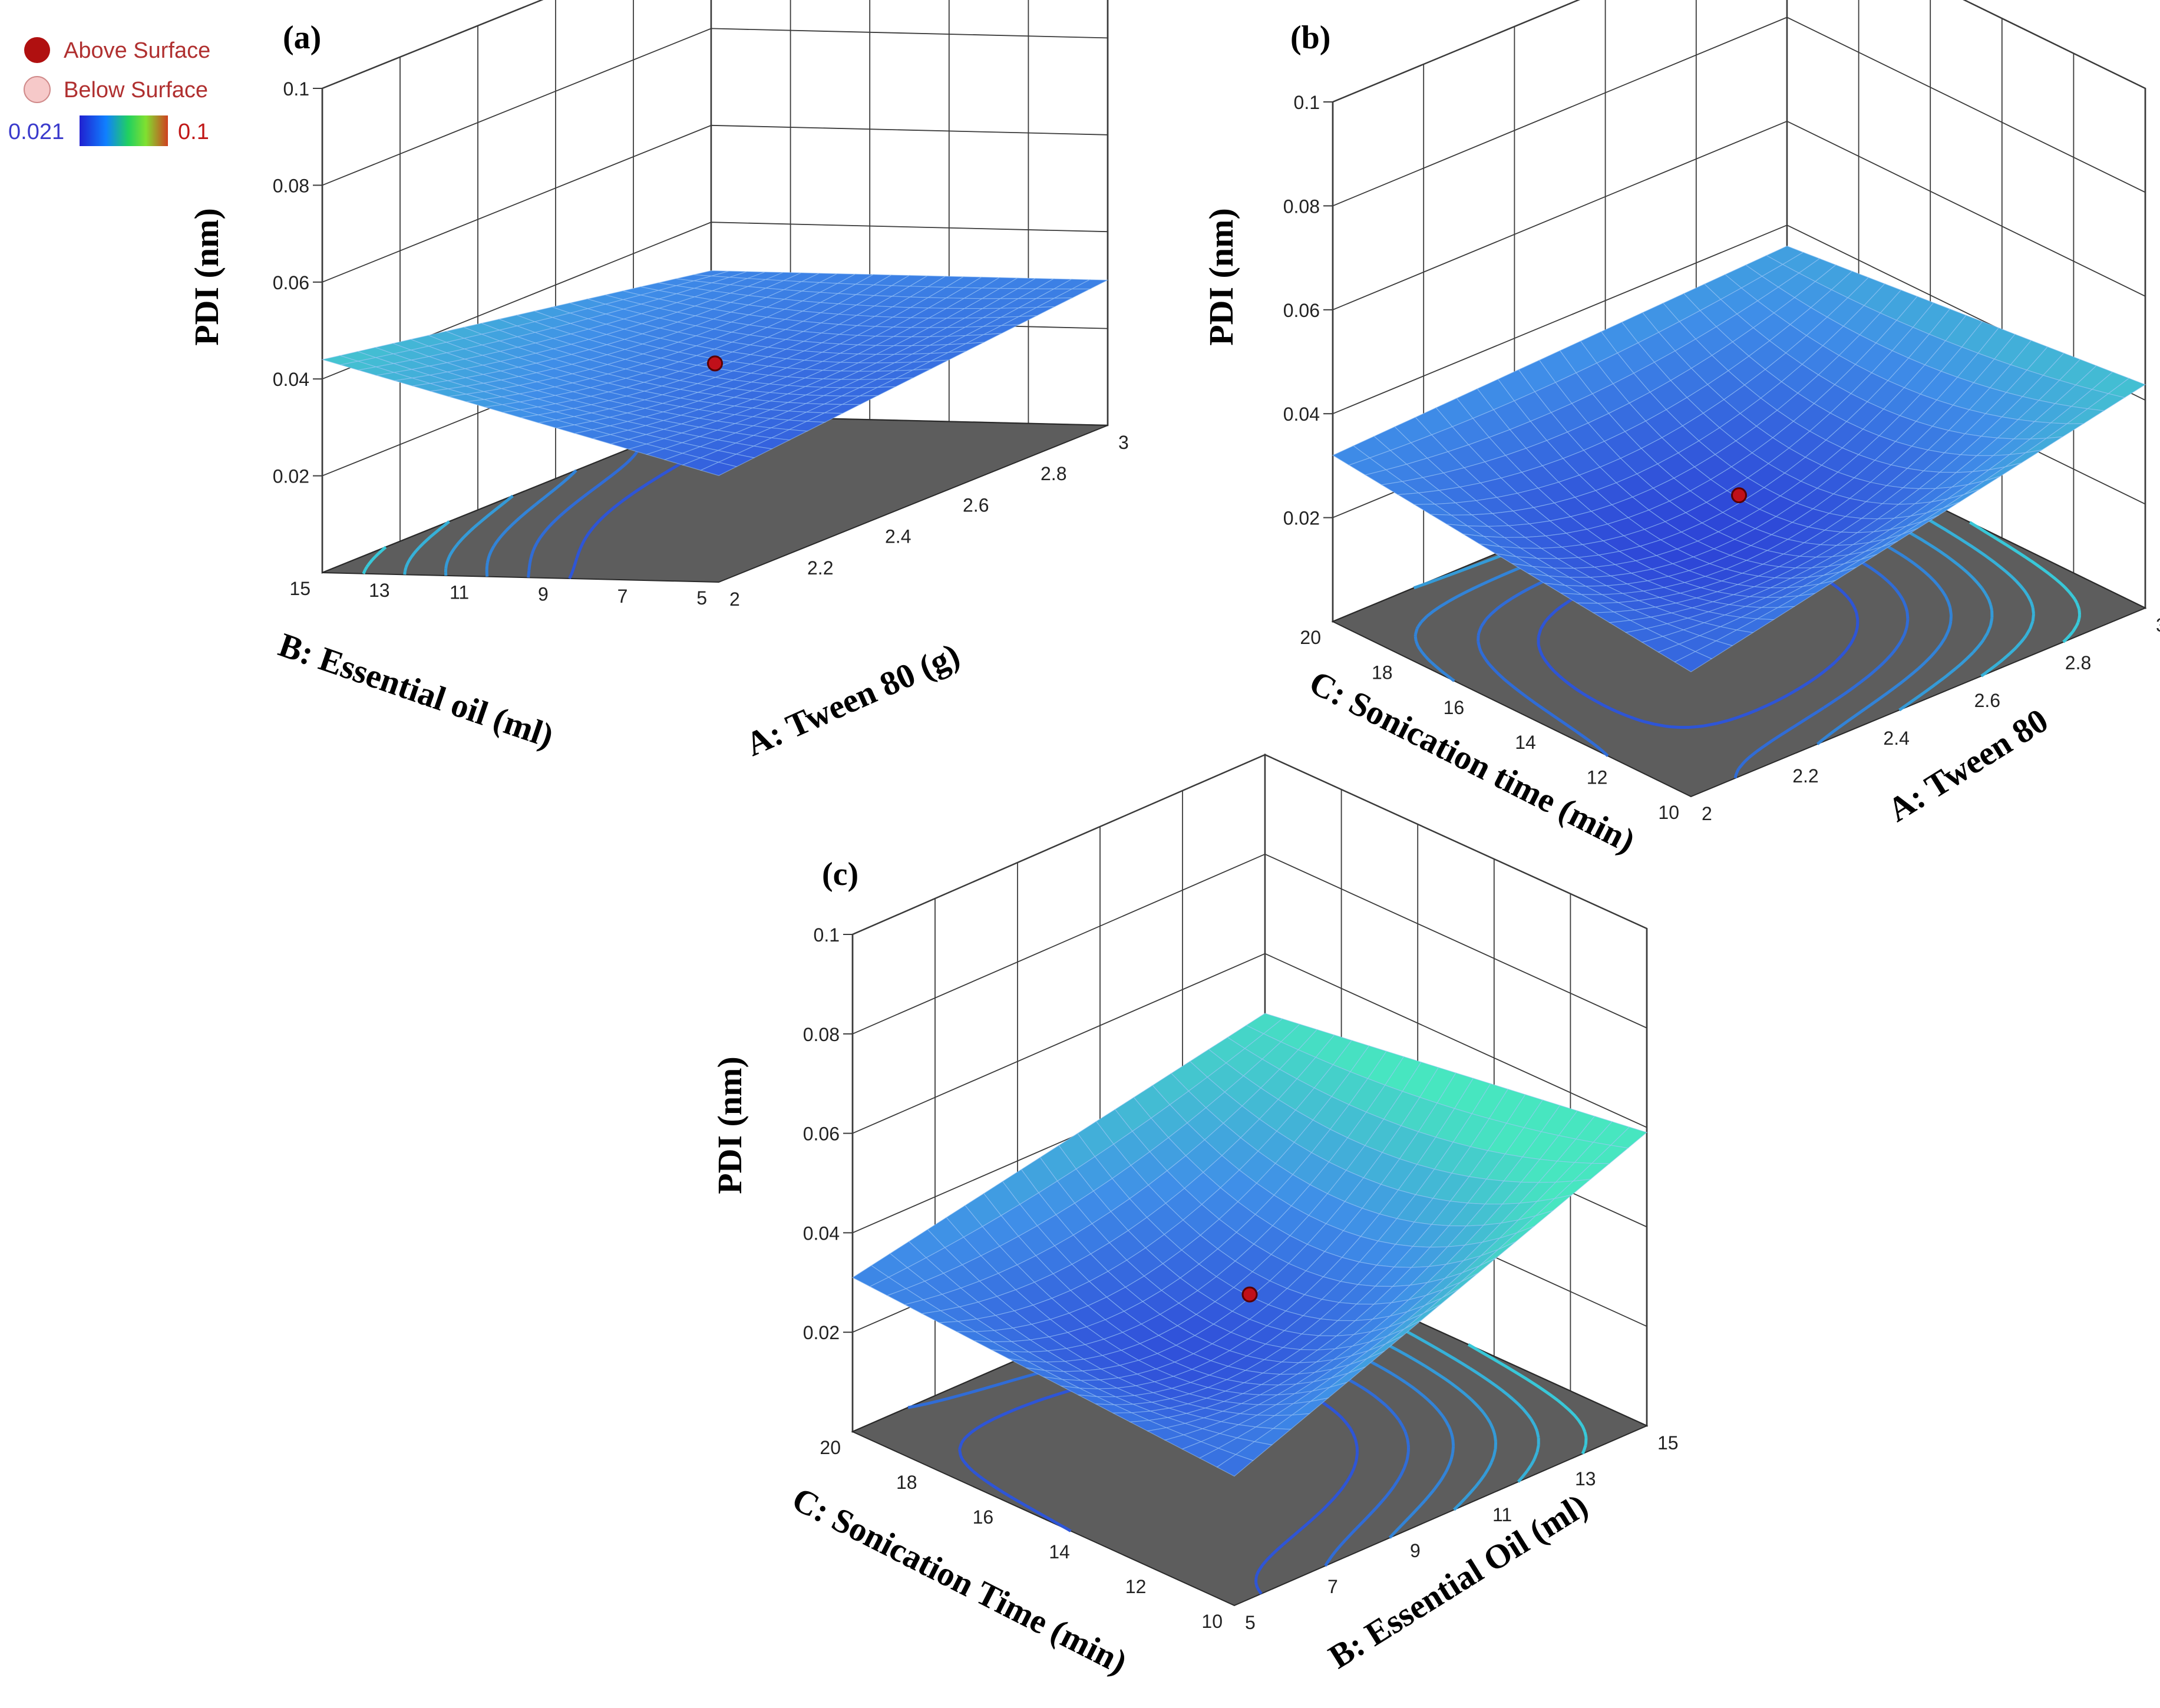 The height and width of the screenshot is (1708, 2160). What do you see at coordinates (1332, 1586) in the screenshot?
I see `x-tick-label: 7` at bounding box center [1332, 1586].